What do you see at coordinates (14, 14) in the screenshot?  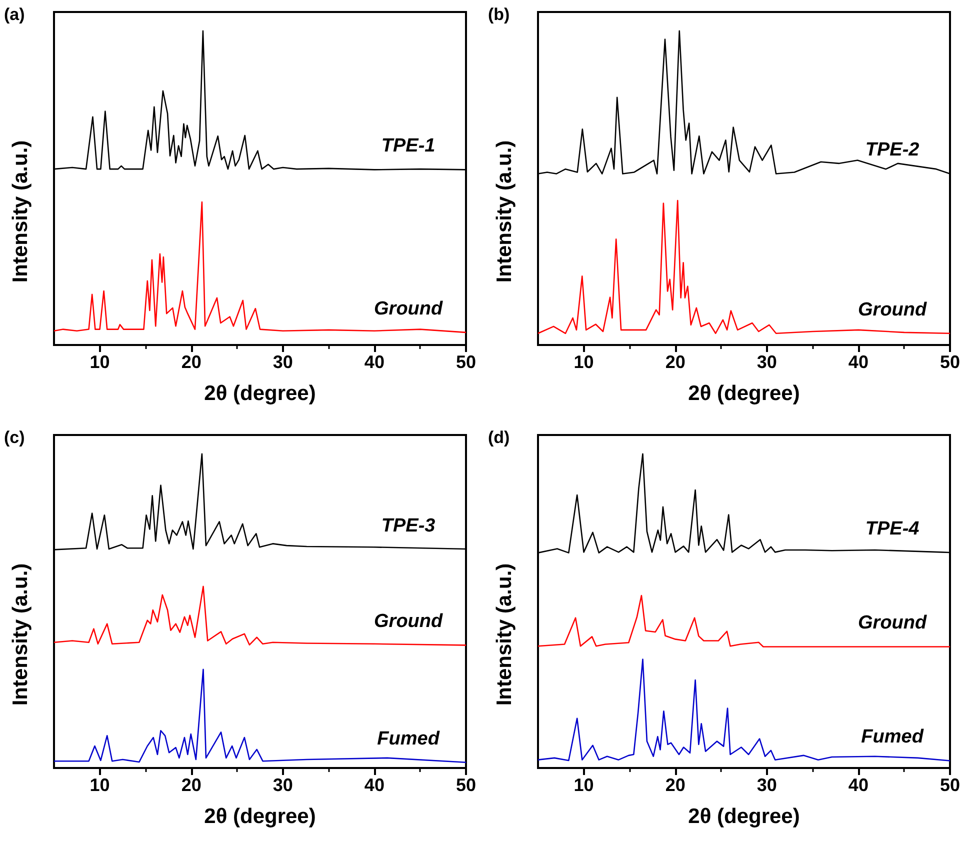 I see `text: (a)` at bounding box center [14, 14].